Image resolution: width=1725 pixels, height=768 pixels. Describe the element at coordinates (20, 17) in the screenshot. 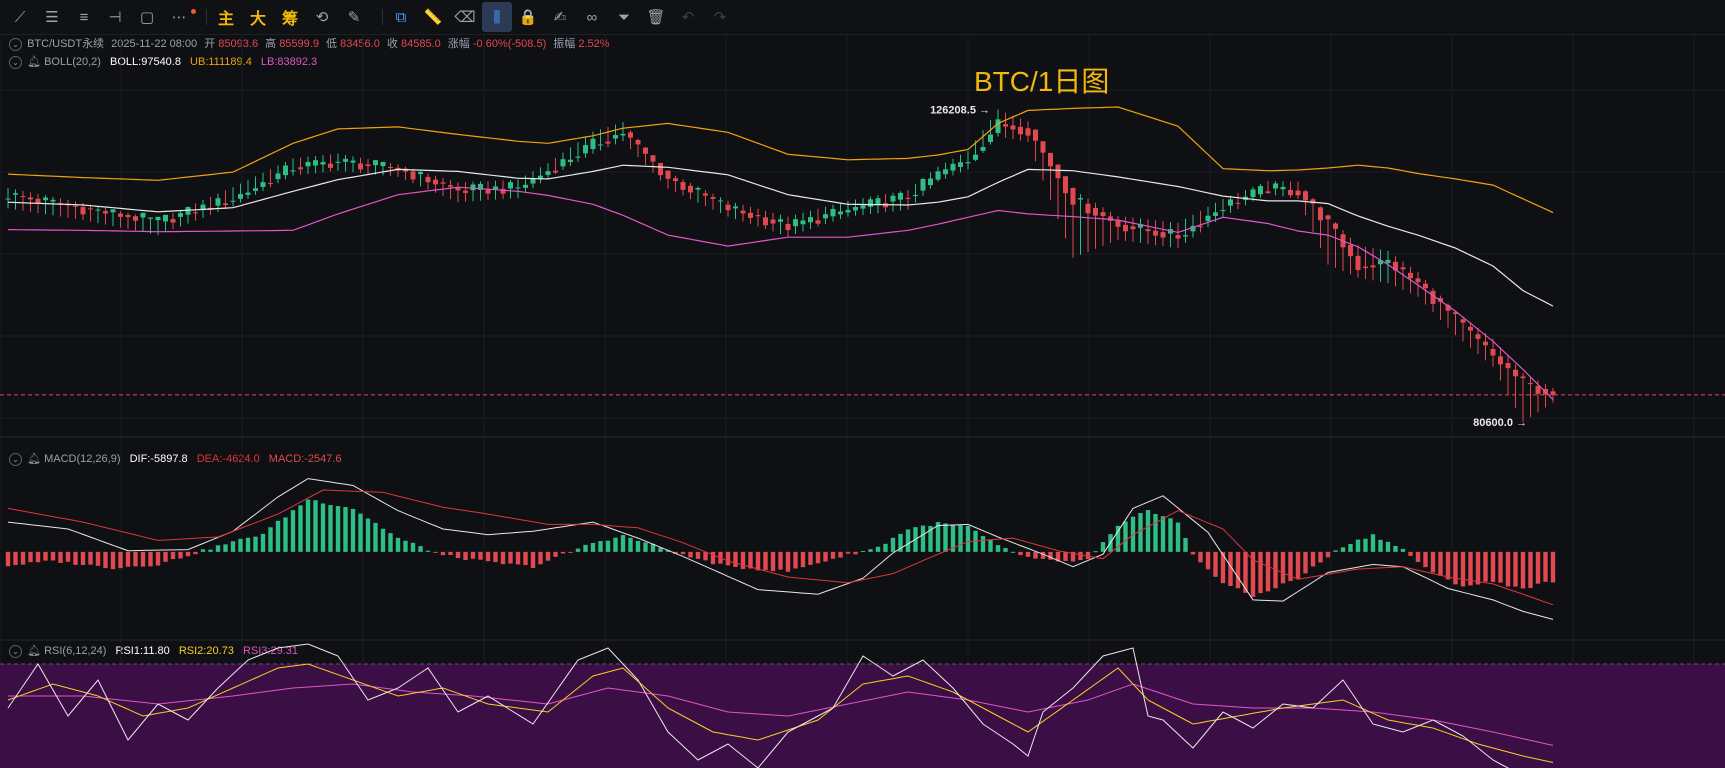

I see `trend-line-icon: ⟋` at that location.